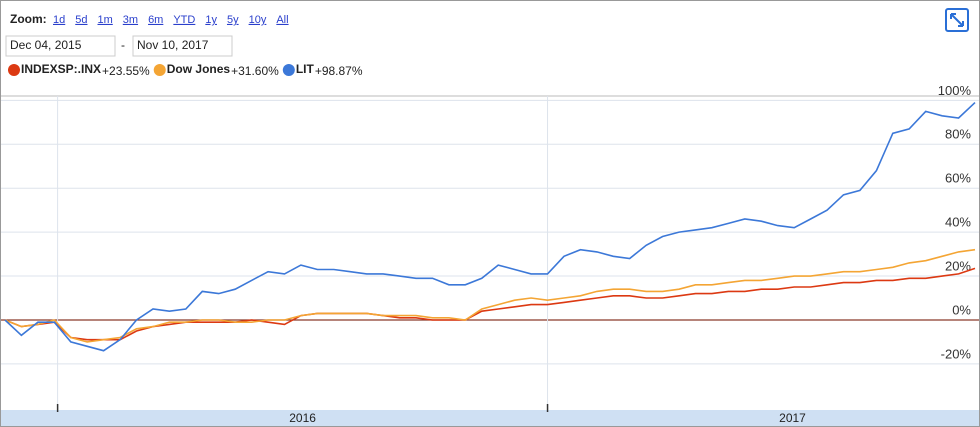  I want to click on legend-change: +23.55%, so click(126, 71).